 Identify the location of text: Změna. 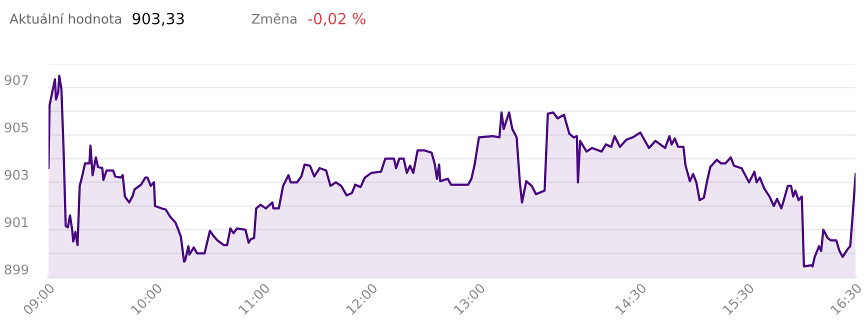
(274, 18).